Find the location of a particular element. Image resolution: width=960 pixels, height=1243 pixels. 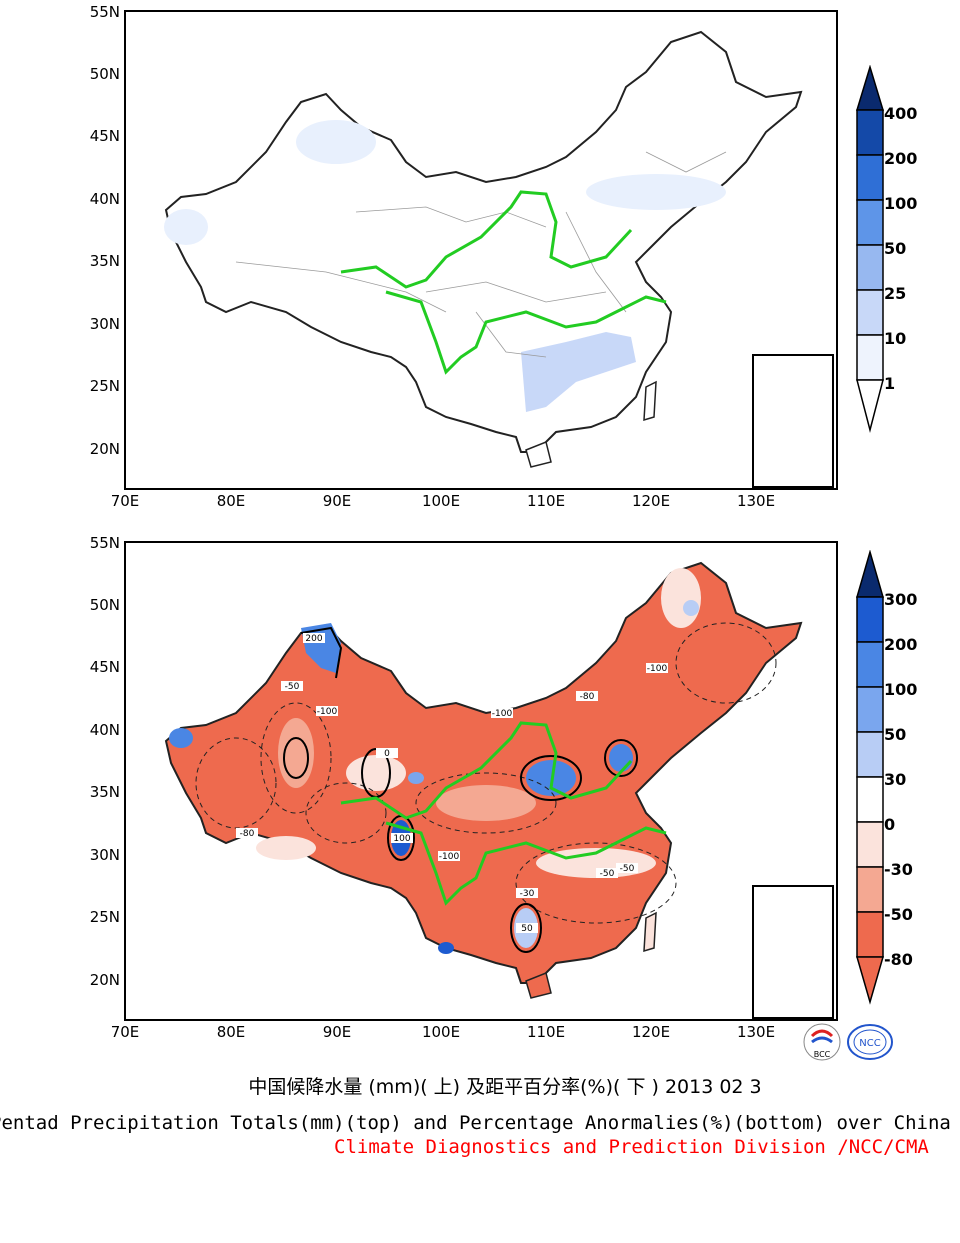

yellow-river is located at coordinates (486, 239).